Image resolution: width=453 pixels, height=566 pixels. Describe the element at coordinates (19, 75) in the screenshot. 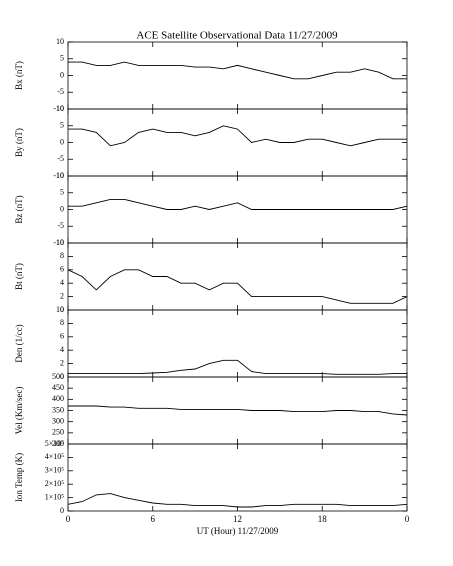

I see `y-axis-label: Bx (nT)` at that location.